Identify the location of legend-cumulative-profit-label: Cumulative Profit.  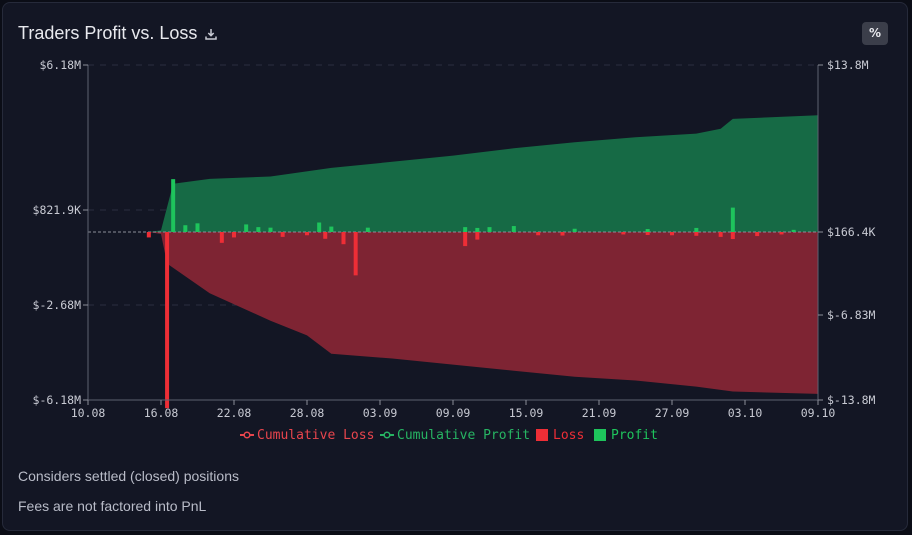
(463, 435).